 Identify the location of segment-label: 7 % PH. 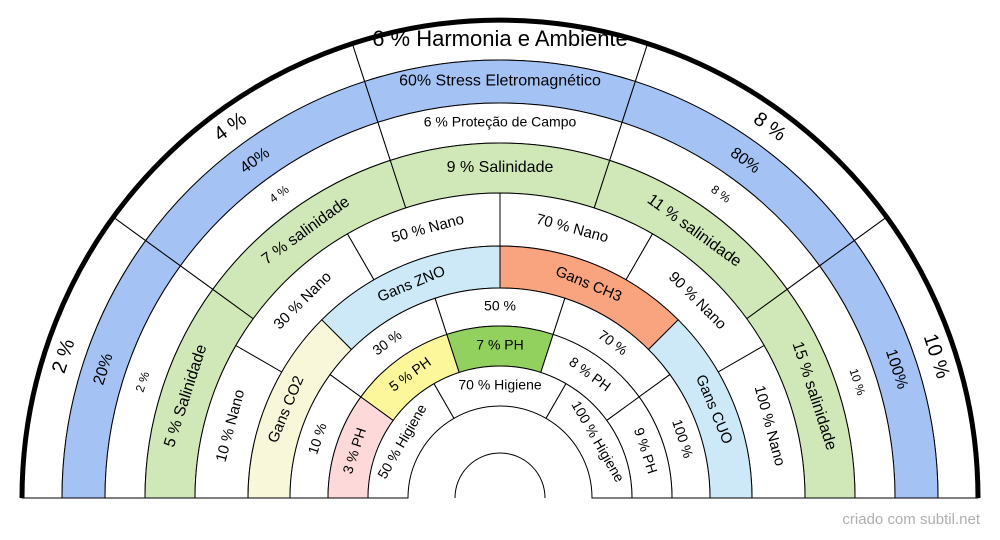
(499, 345).